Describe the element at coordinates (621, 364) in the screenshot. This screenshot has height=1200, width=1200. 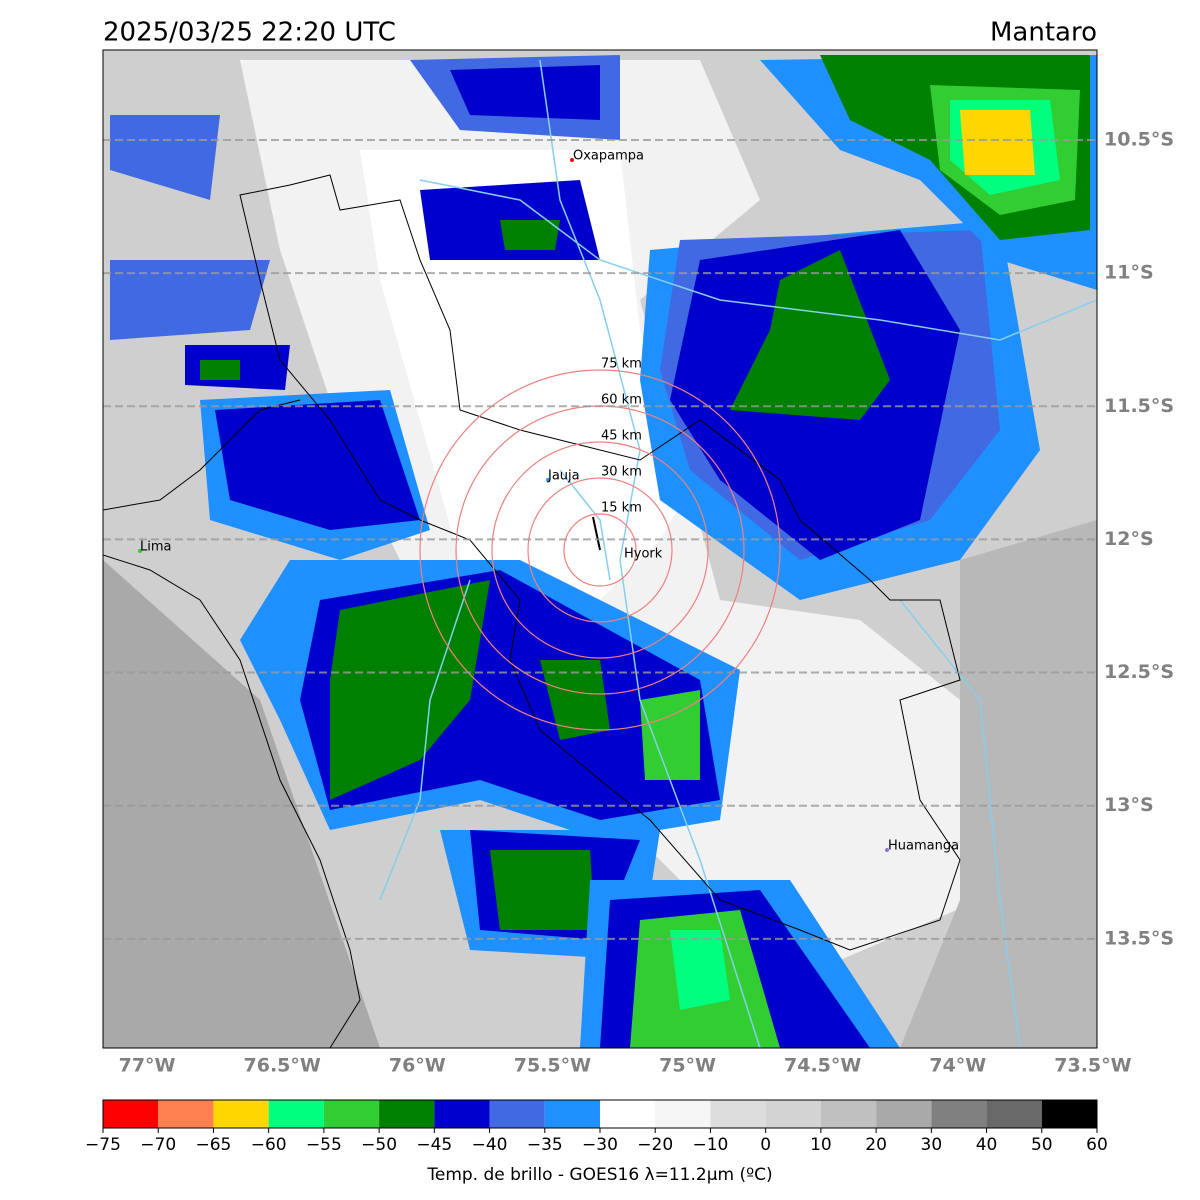
I see `ring-label: 75 km` at that location.